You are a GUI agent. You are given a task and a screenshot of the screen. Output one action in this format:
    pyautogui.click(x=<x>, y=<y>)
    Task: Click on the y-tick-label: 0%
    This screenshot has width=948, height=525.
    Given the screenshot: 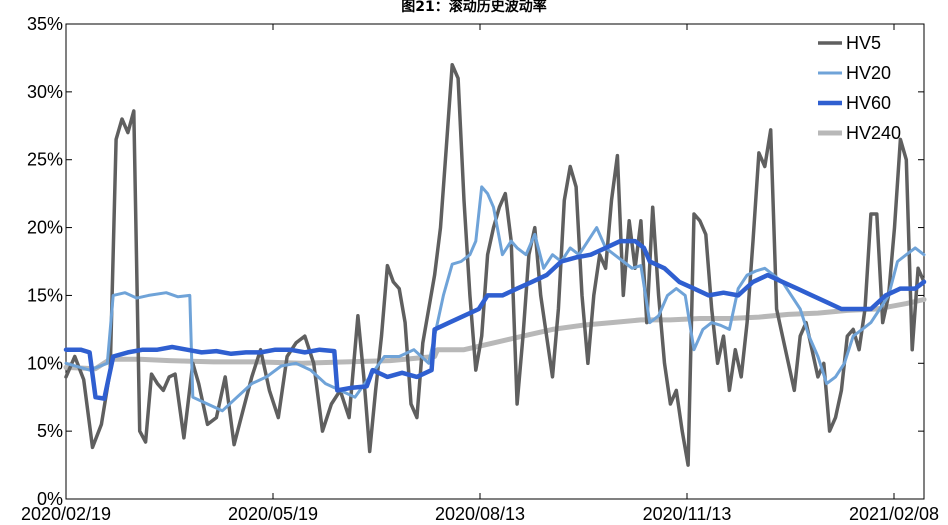 What is the action you would take?
    pyautogui.click(x=50, y=499)
    